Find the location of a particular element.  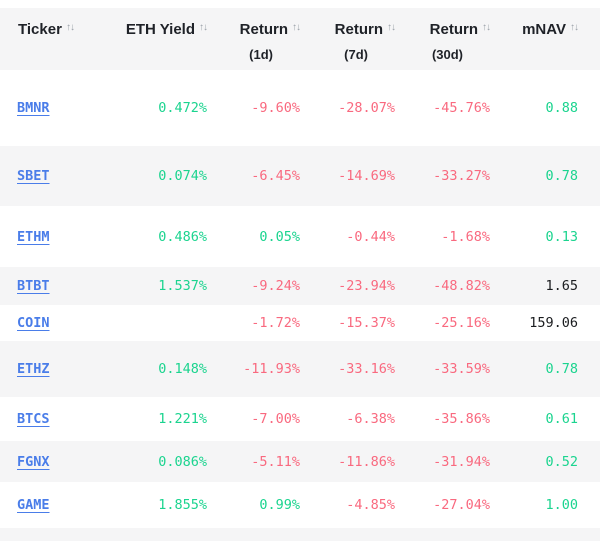

table-row: ETHZ 0.148% -11.93% -33.16% -33.59% 0.78 is located at coordinates (300, 369).